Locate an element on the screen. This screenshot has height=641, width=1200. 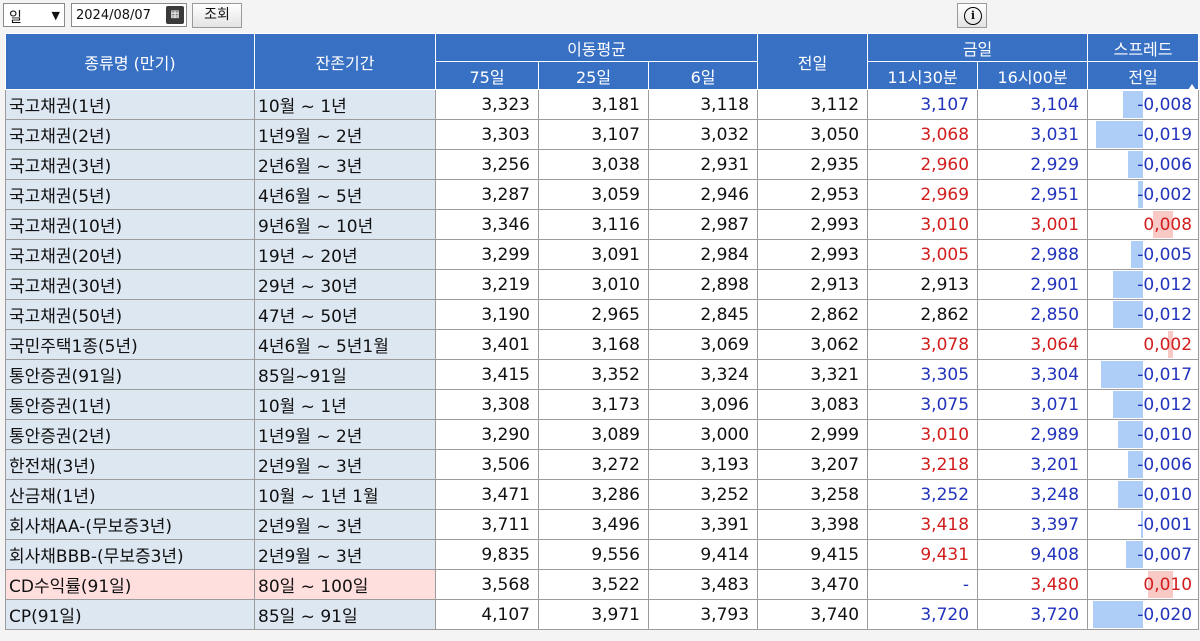
header-ma25: 25일 is located at coordinates (593, 75).